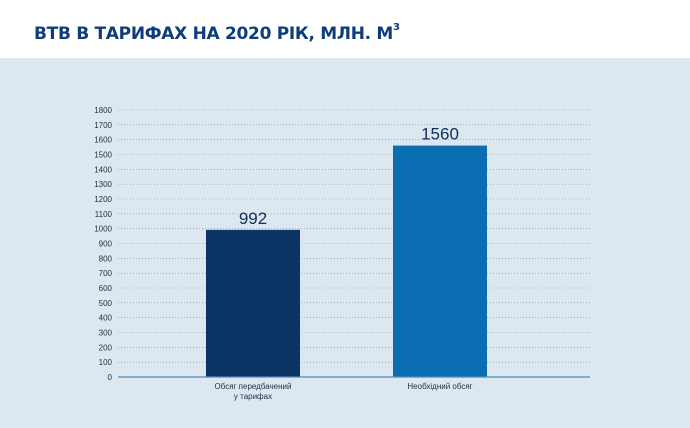 This screenshot has height=428, width=690. Describe the element at coordinates (106, 273) in the screenshot. I see `y-tick-label: 700` at that location.